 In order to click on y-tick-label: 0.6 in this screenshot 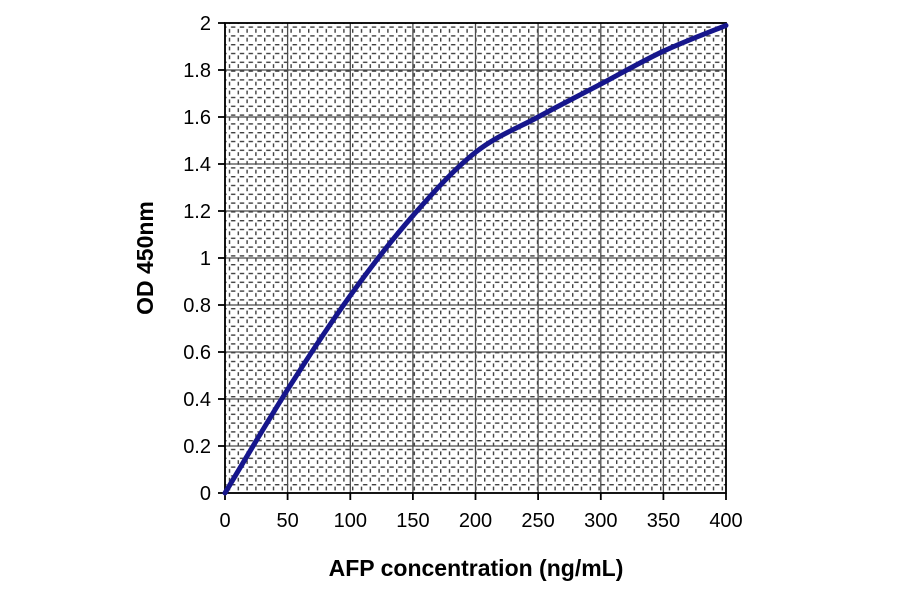, I will do `click(197, 353)`.